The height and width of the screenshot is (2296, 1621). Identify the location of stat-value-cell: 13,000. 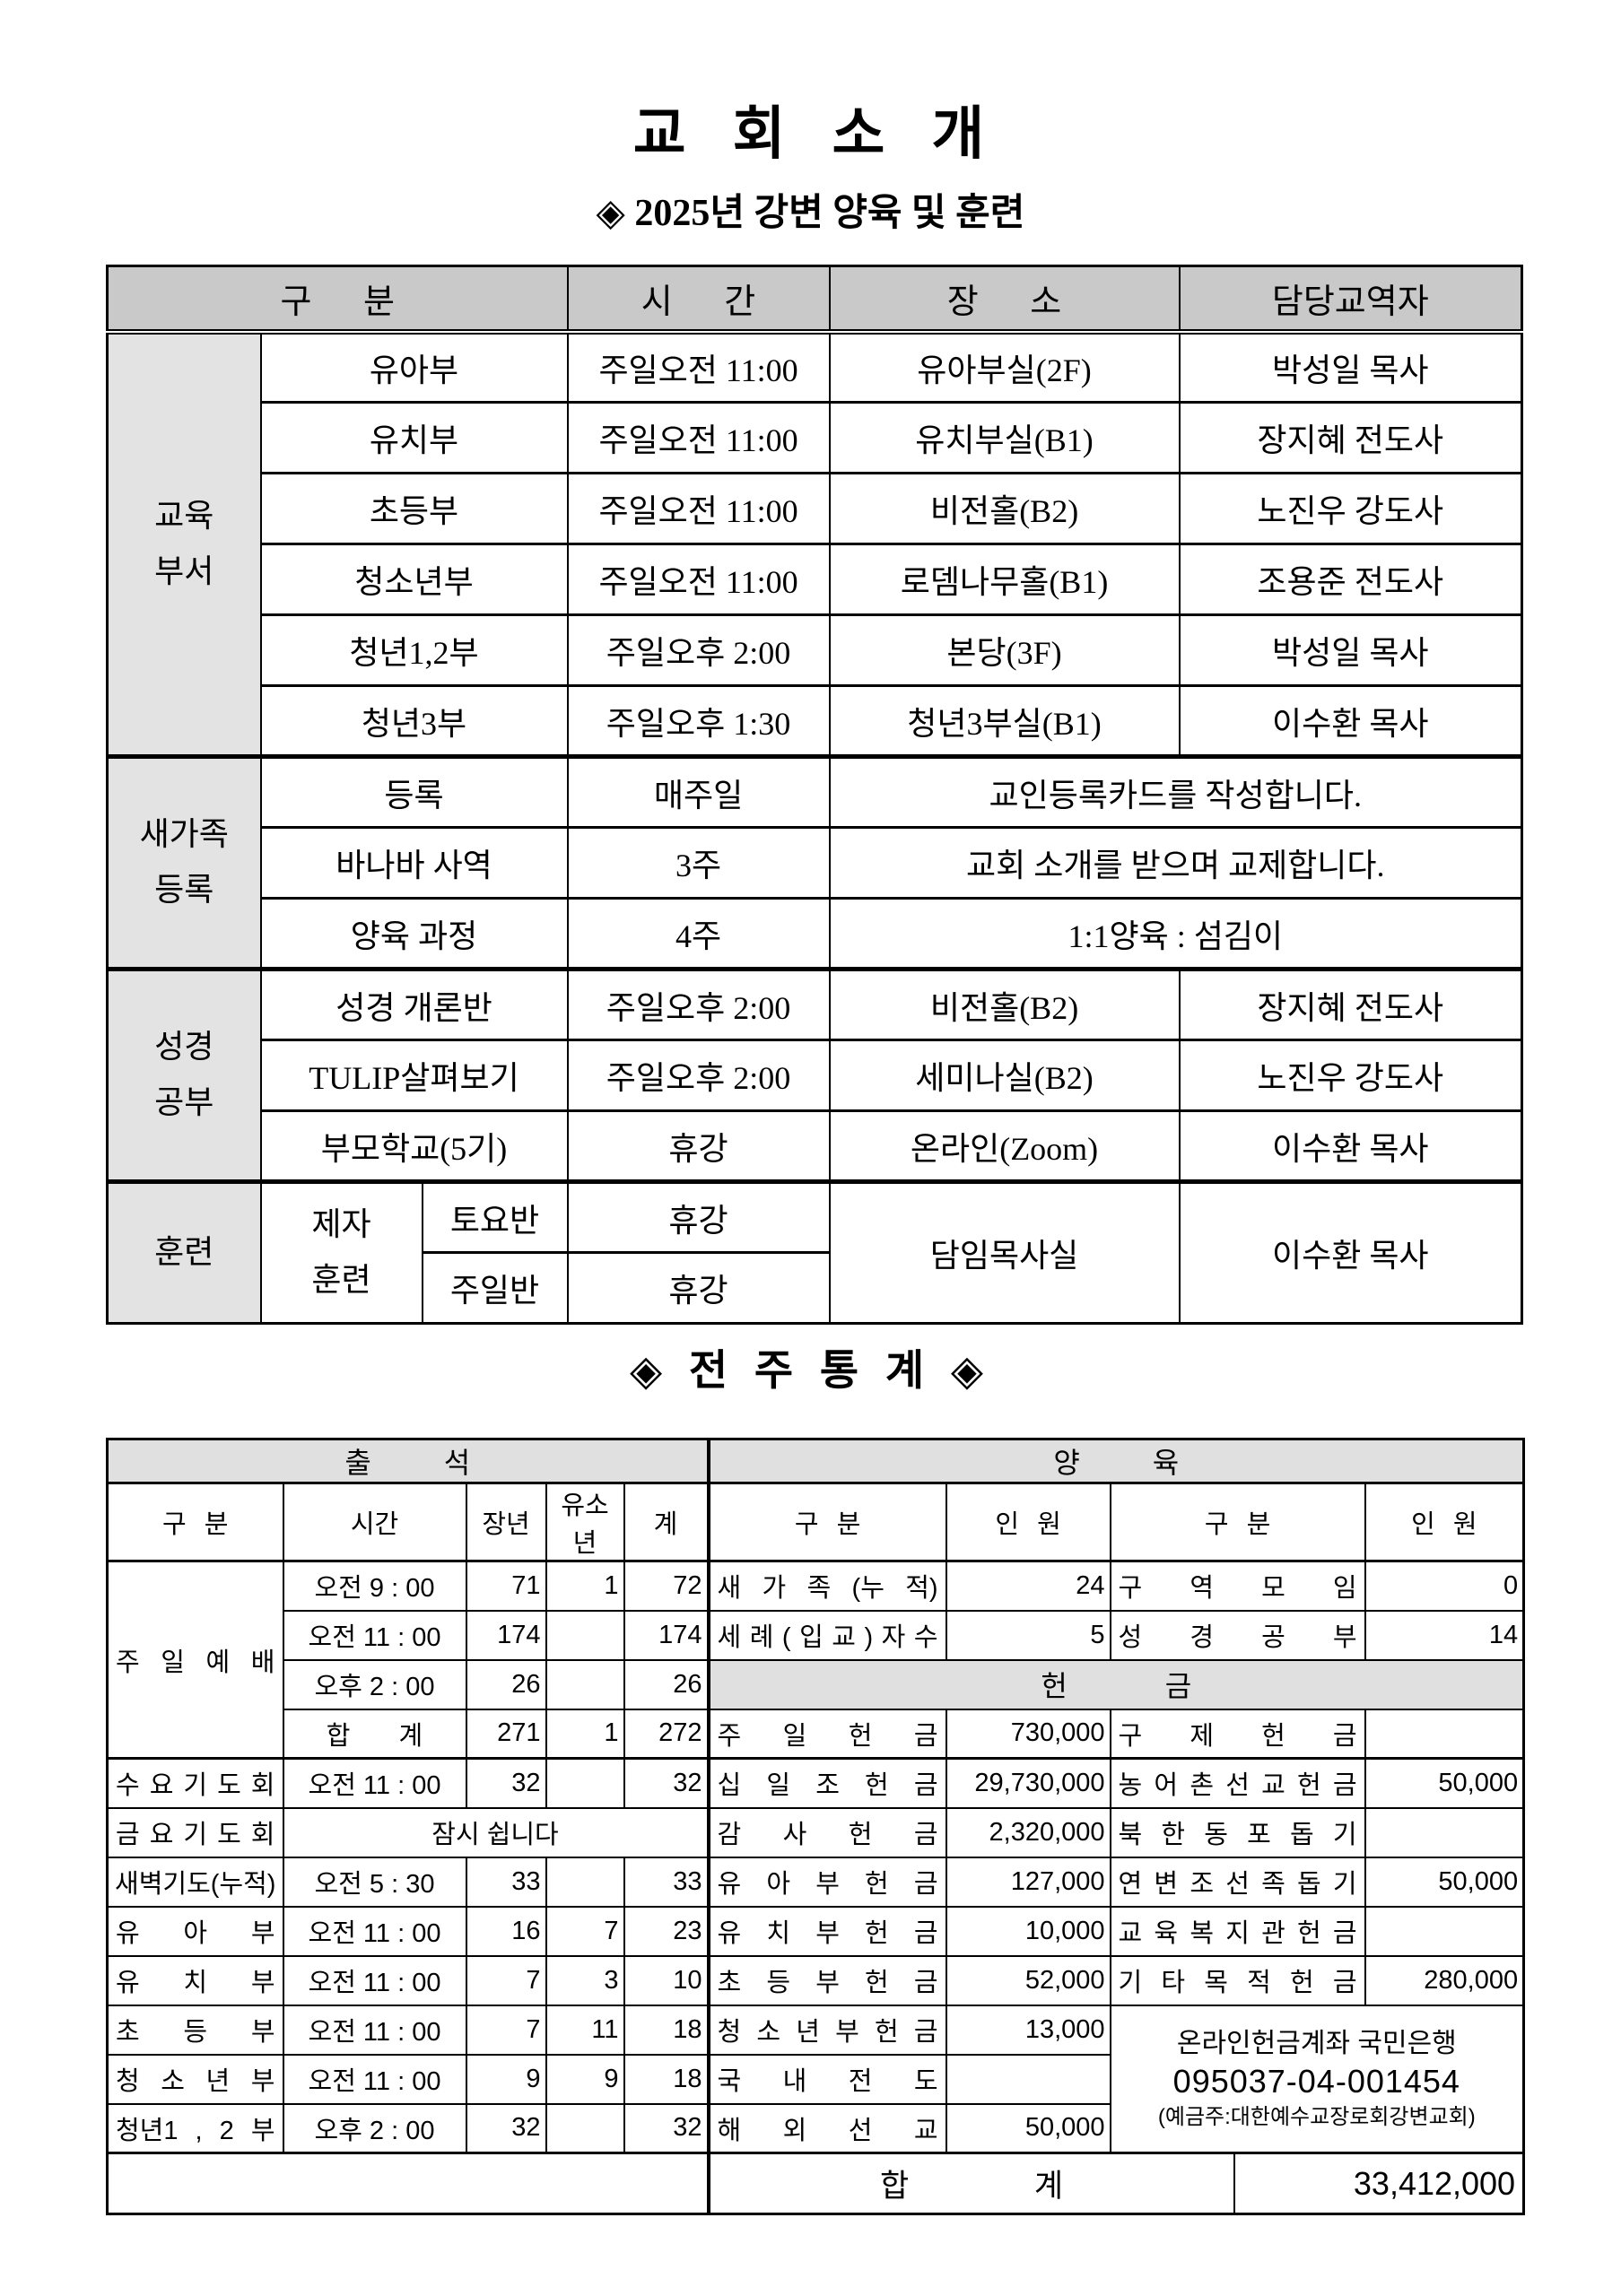
(1028, 2030).